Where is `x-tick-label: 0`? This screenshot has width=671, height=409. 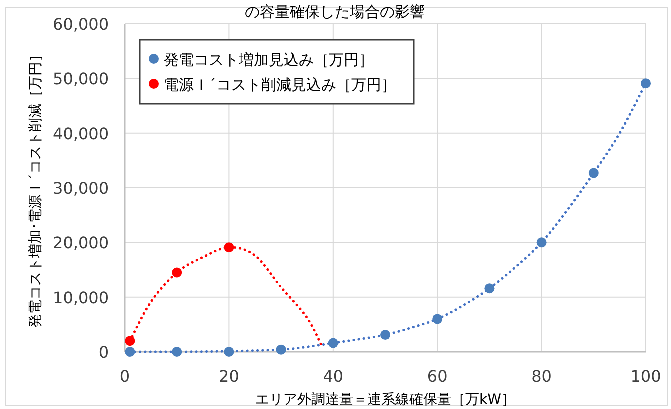
x-tick-label: 0 is located at coordinates (125, 376).